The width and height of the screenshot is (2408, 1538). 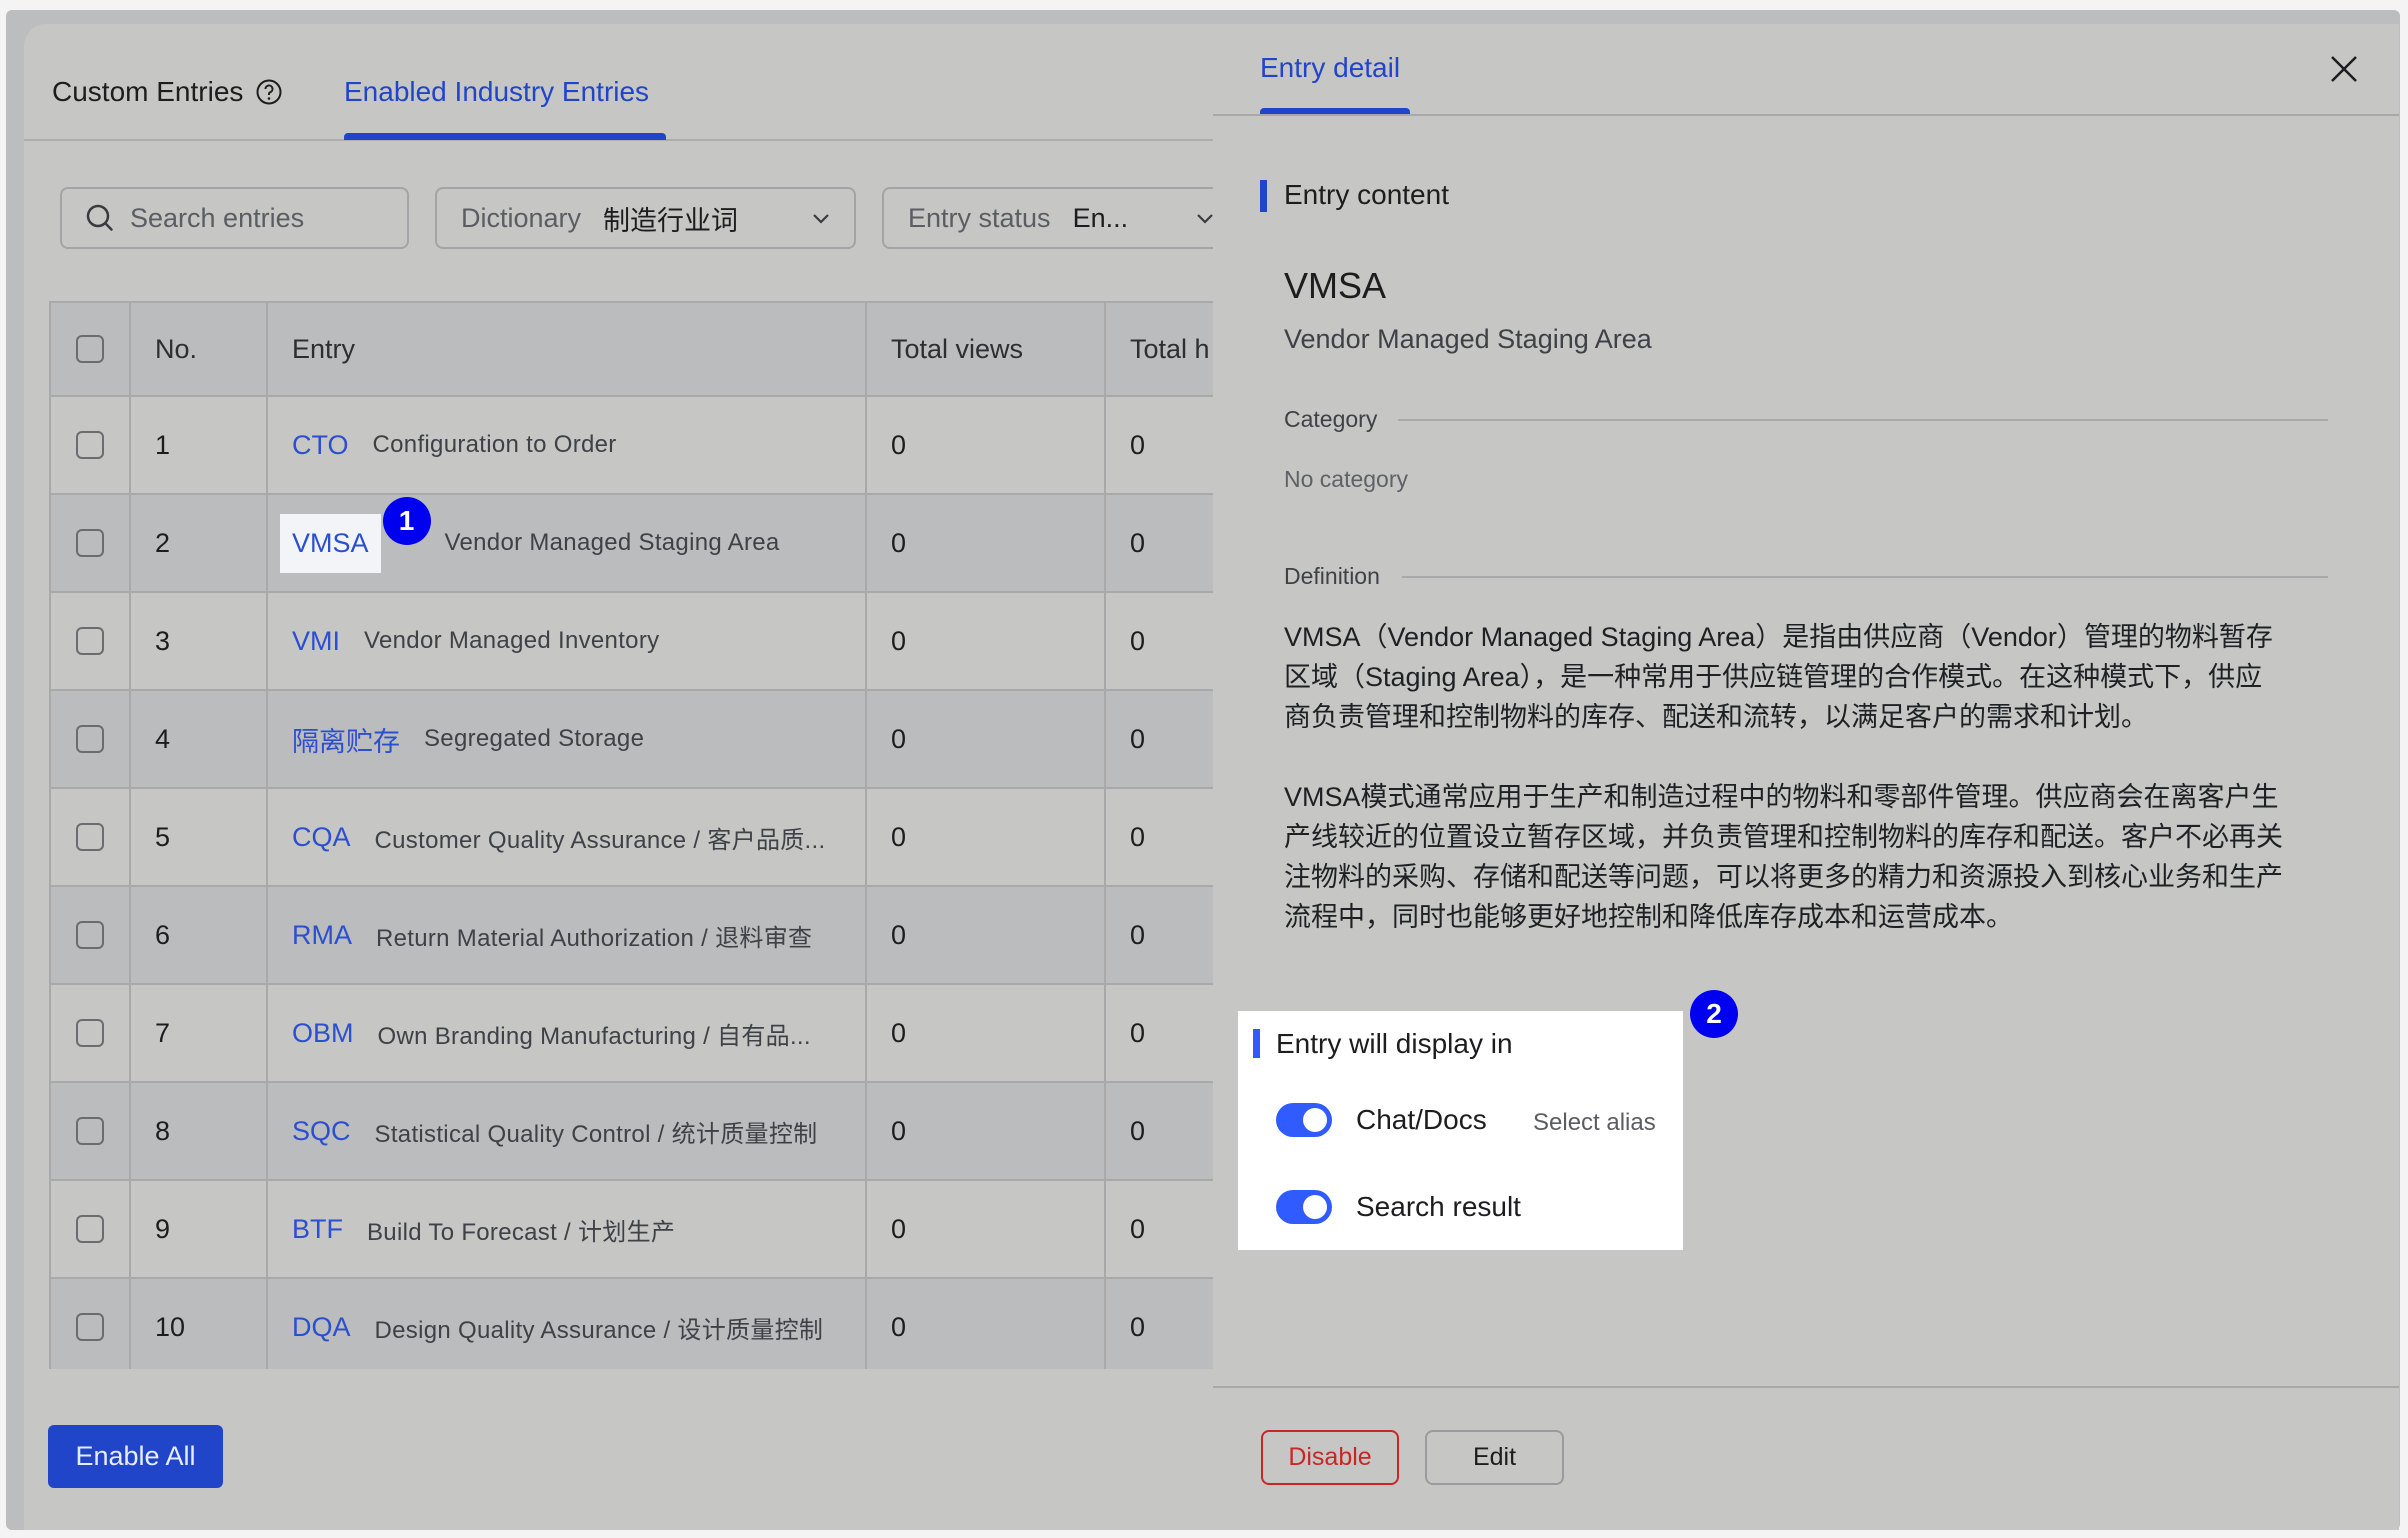 What do you see at coordinates (2344, 69) in the screenshot?
I see `close-icon` at bounding box center [2344, 69].